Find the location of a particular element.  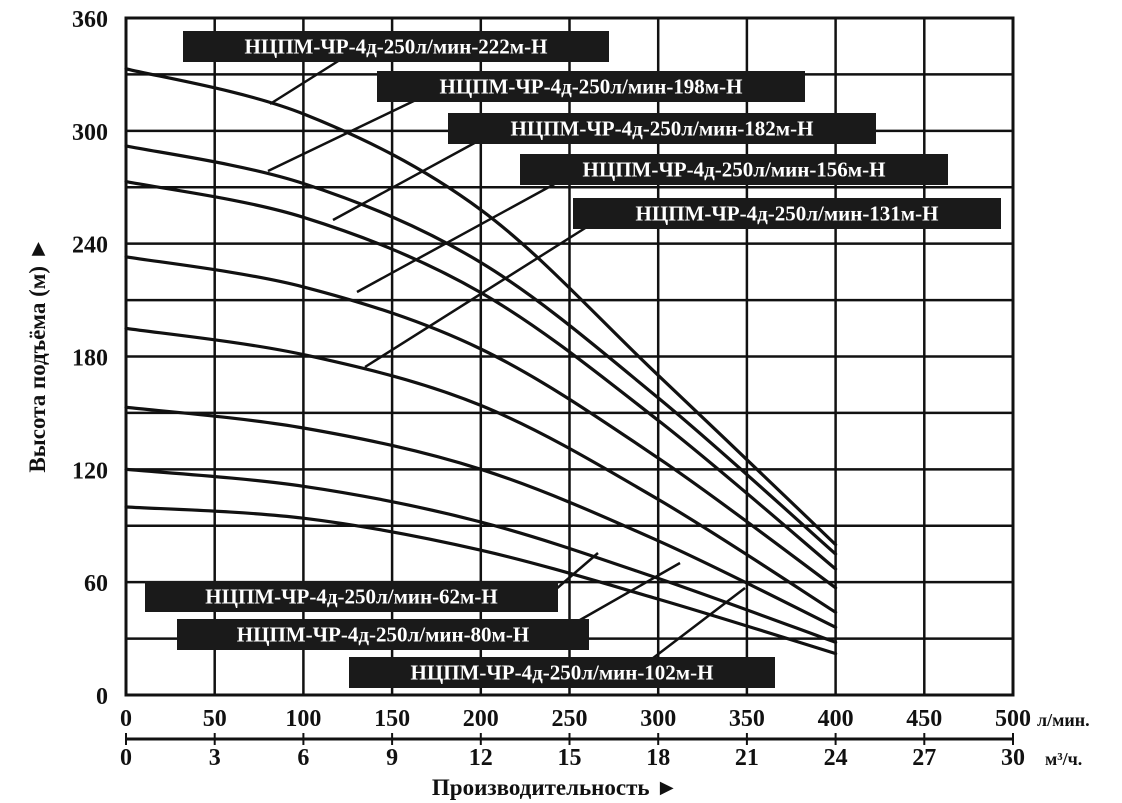

y-tick-label: 60 is located at coordinates (96, 584).